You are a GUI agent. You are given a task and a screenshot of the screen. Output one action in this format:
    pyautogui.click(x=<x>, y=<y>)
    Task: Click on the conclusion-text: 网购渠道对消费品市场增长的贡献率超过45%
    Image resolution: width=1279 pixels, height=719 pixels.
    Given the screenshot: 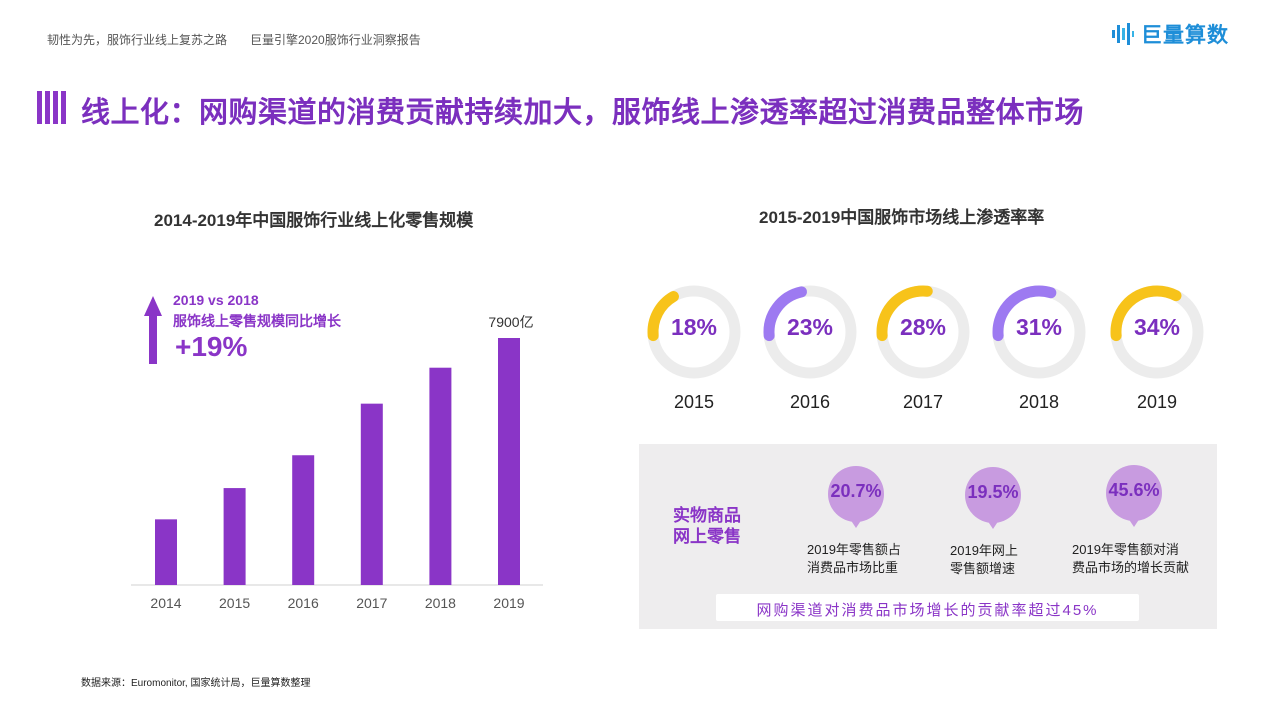 What is the action you would take?
    pyautogui.click(x=927, y=610)
    